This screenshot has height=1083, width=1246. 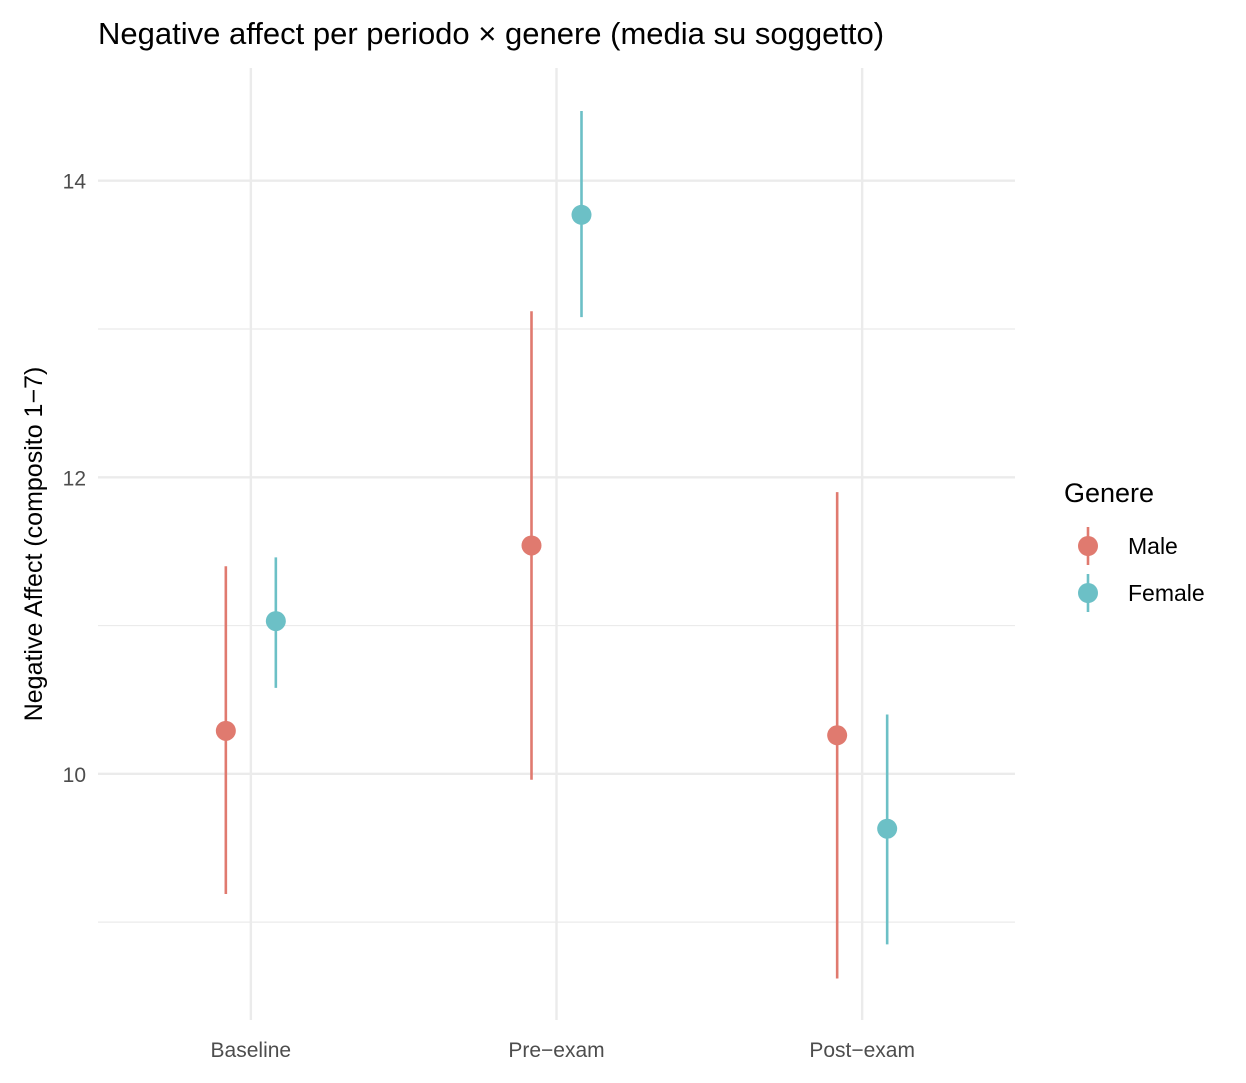 I want to click on x-tick-label: Post−exam, so click(x=862, y=1050).